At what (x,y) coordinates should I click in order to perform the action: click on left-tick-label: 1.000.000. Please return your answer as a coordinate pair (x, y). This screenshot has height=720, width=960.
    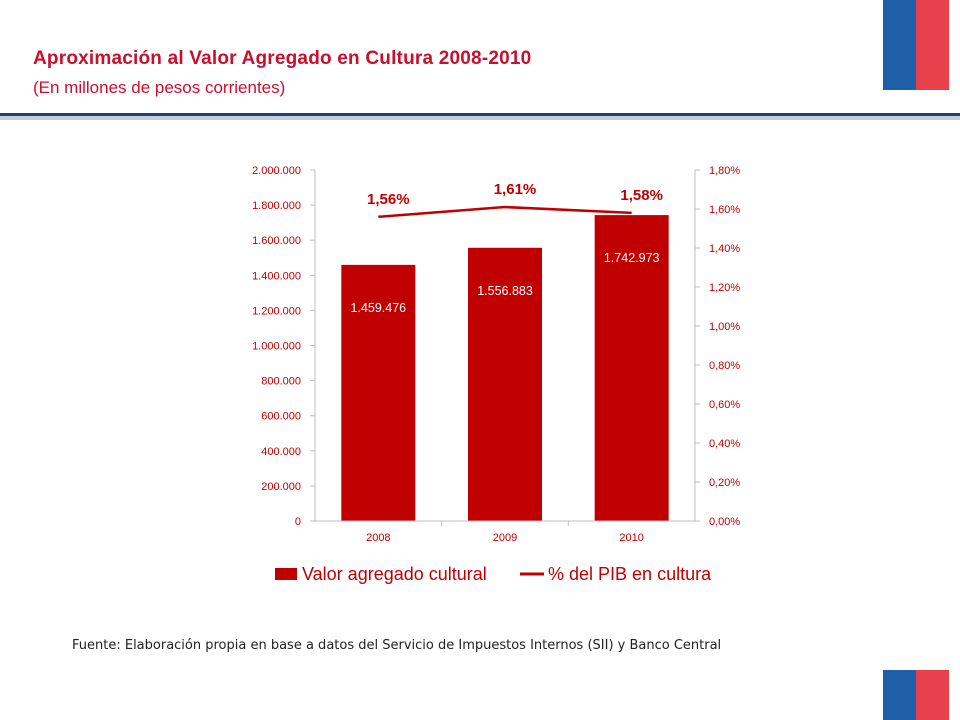
    Looking at the image, I should click on (276, 347).